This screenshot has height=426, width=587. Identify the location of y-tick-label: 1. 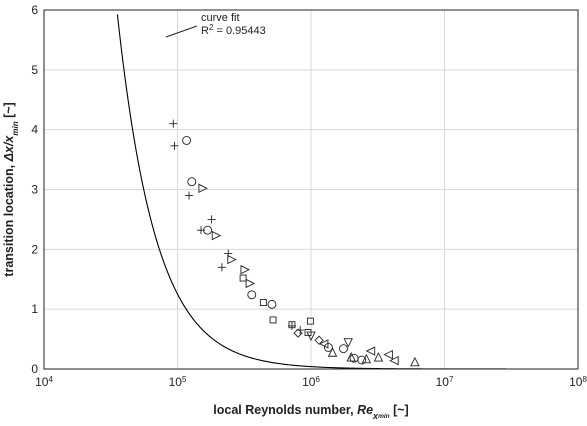
(34, 309).